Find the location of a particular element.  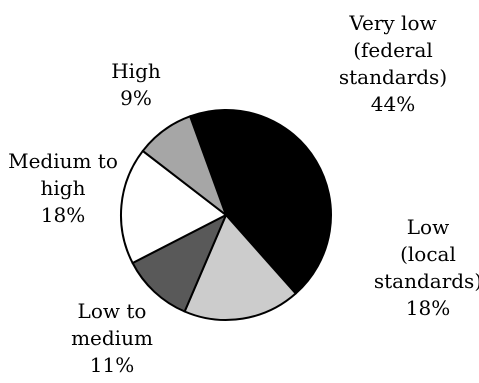

slice-value-label: 44% is located at coordinates (393, 104).